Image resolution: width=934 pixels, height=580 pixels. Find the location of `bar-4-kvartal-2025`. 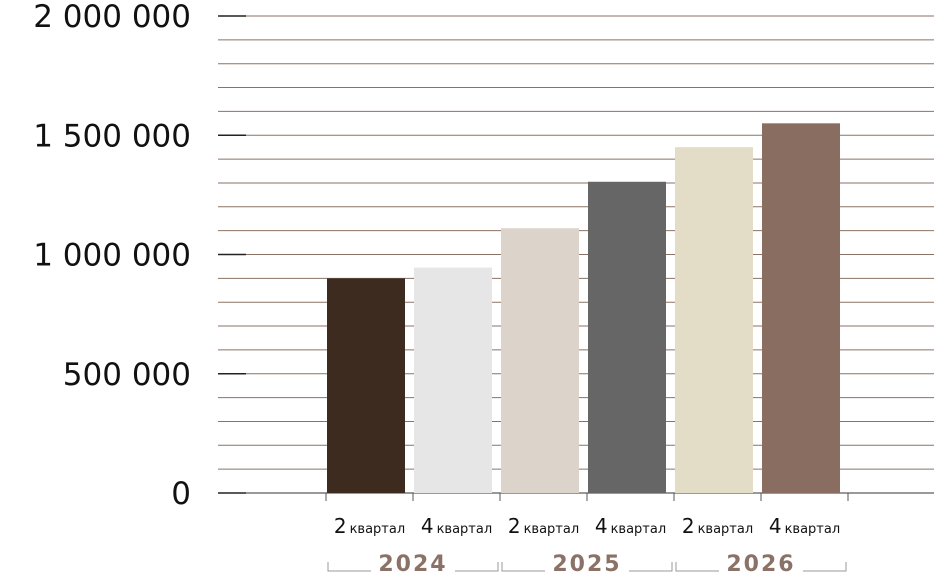

bar-4-kvartal-2025 is located at coordinates (627, 337).